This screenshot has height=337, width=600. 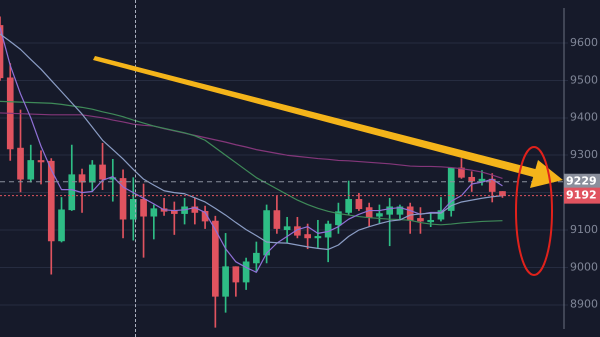 I want to click on y-tick-label: 8900, so click(x=584, y=304).